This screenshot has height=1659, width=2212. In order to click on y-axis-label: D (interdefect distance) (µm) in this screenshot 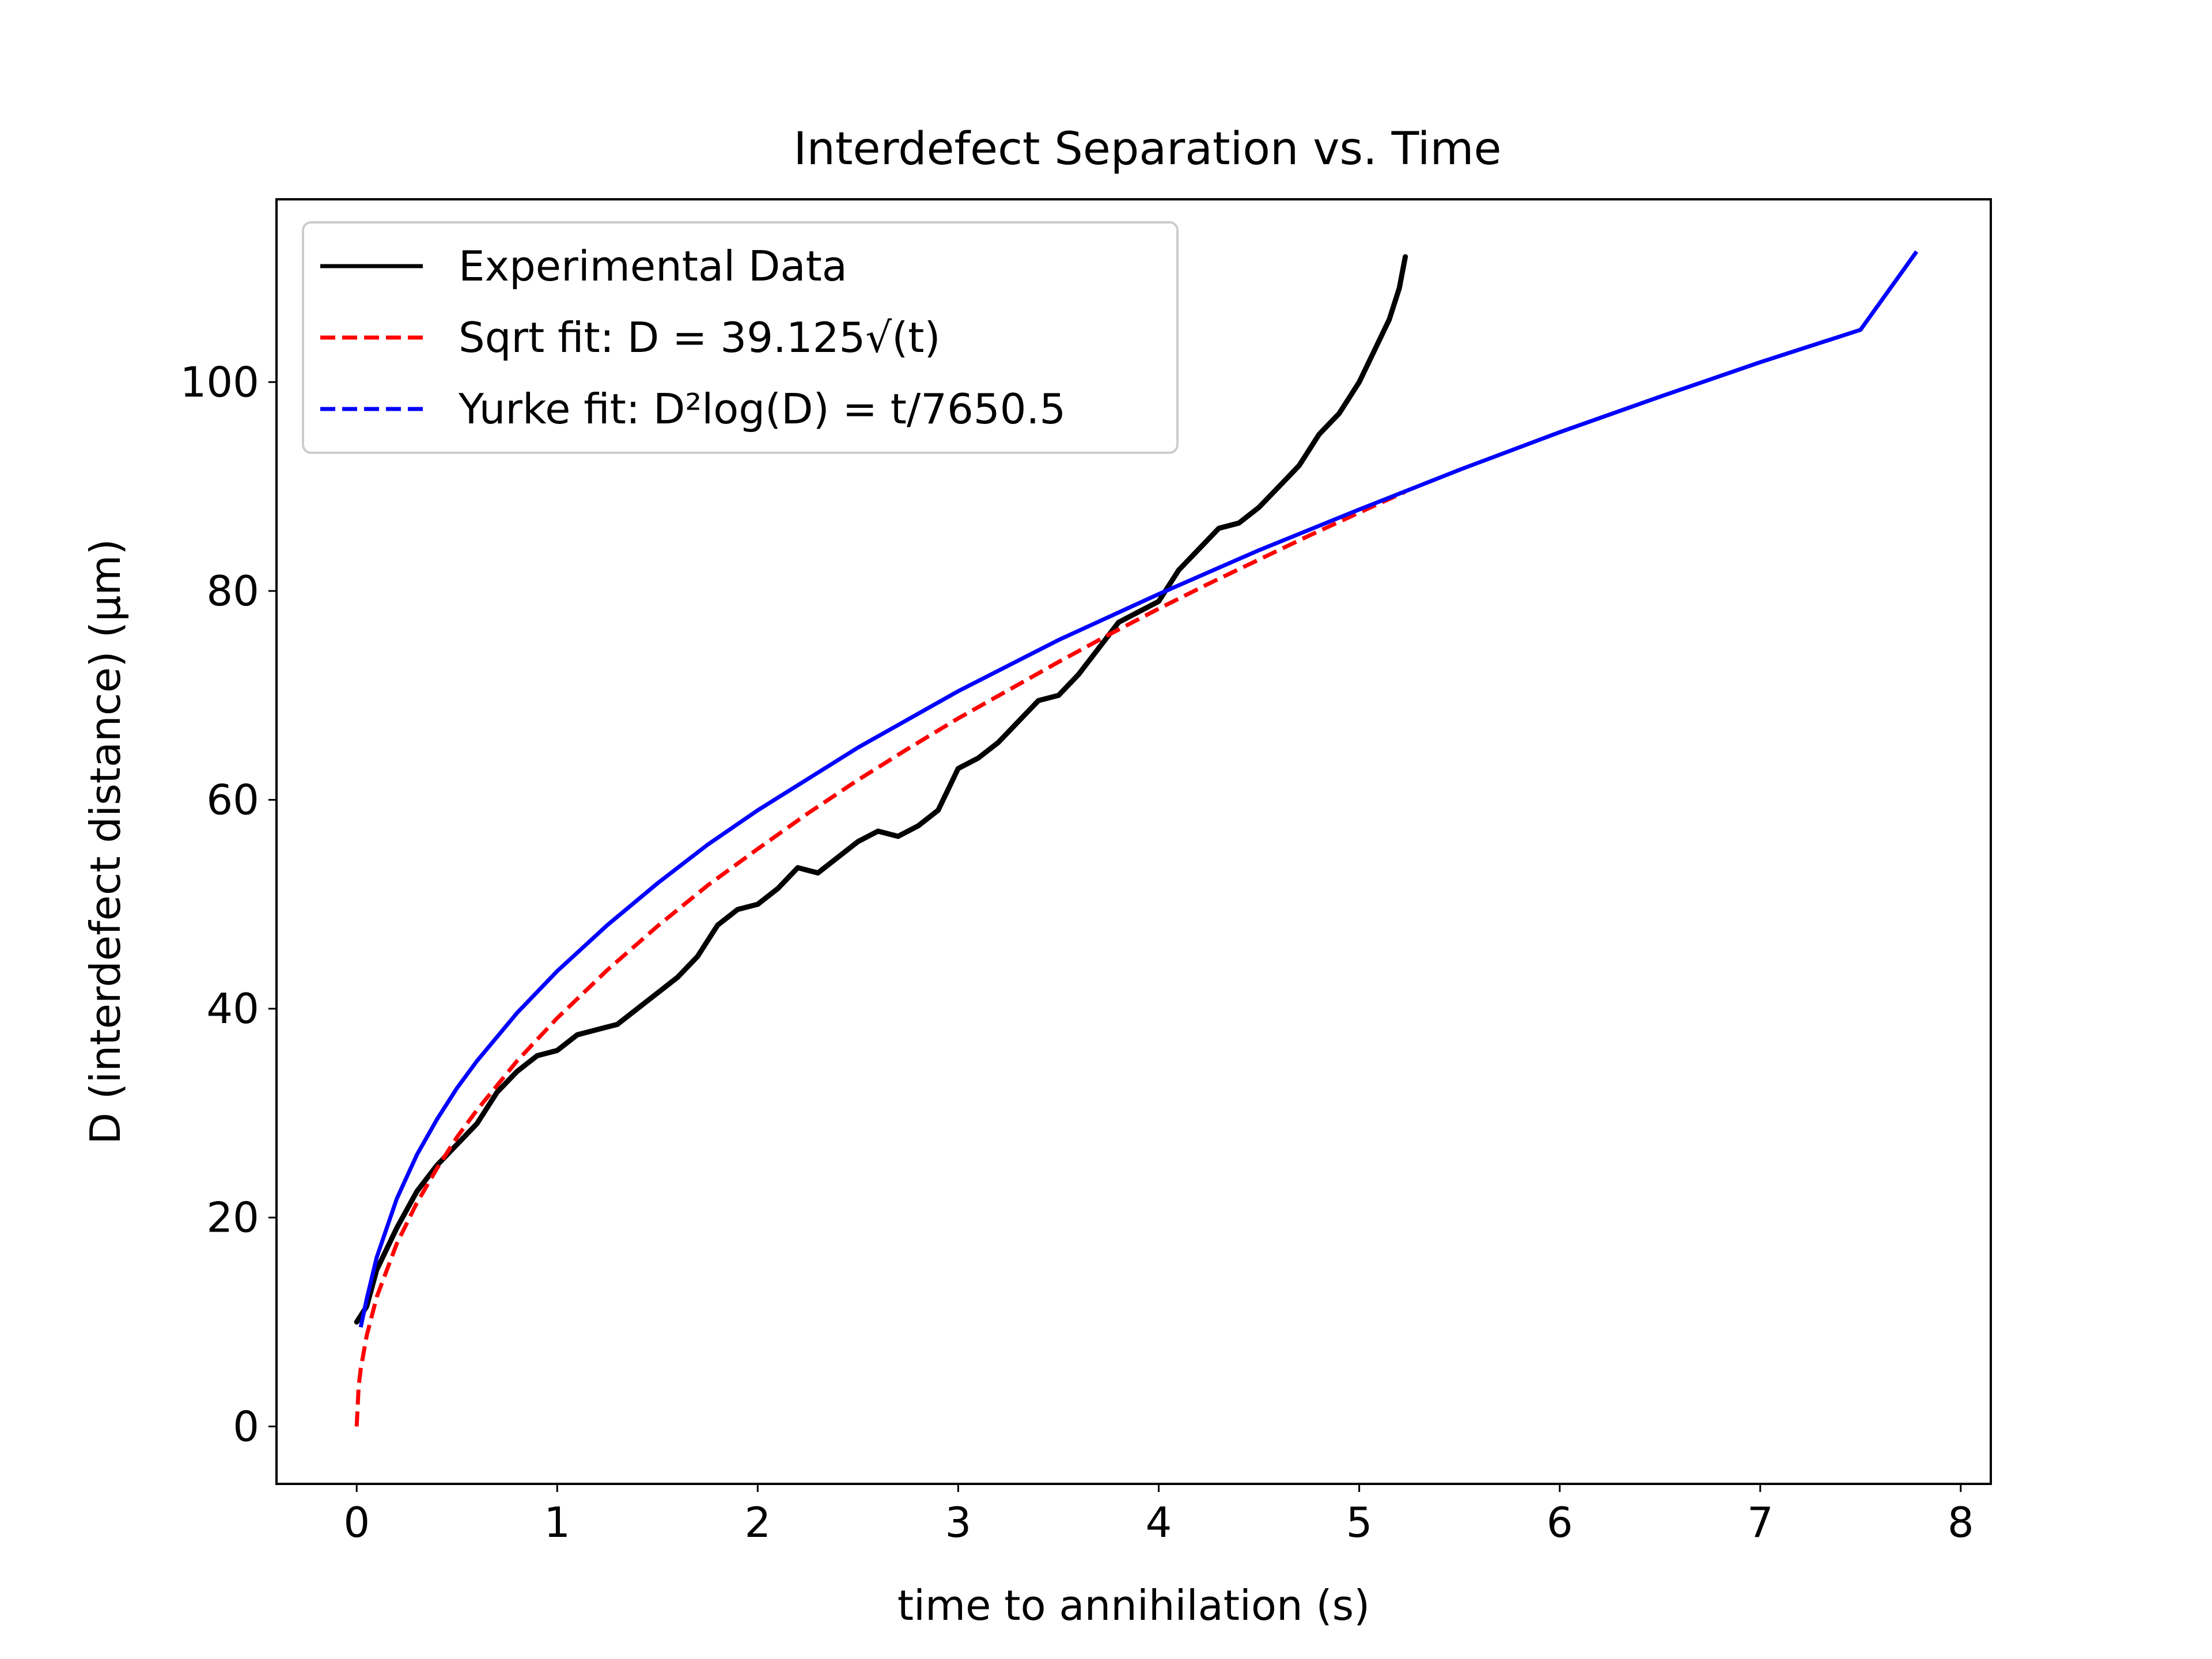, I will do `click(105, 841)`.